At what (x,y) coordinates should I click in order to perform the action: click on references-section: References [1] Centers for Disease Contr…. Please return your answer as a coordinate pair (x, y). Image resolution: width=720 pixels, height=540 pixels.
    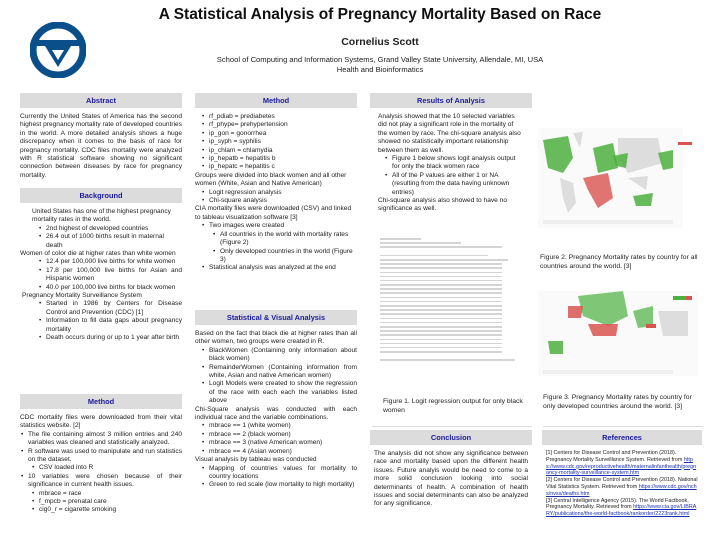
    Looking at the image, I should click on (622, 474).